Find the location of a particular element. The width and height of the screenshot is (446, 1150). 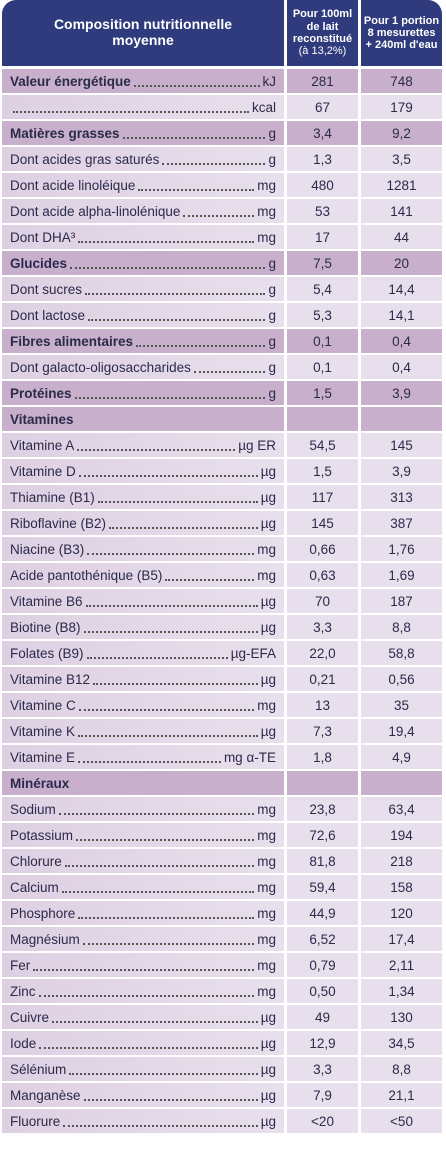

label-cell: Zinc mg is located at coordinates (143, 991).